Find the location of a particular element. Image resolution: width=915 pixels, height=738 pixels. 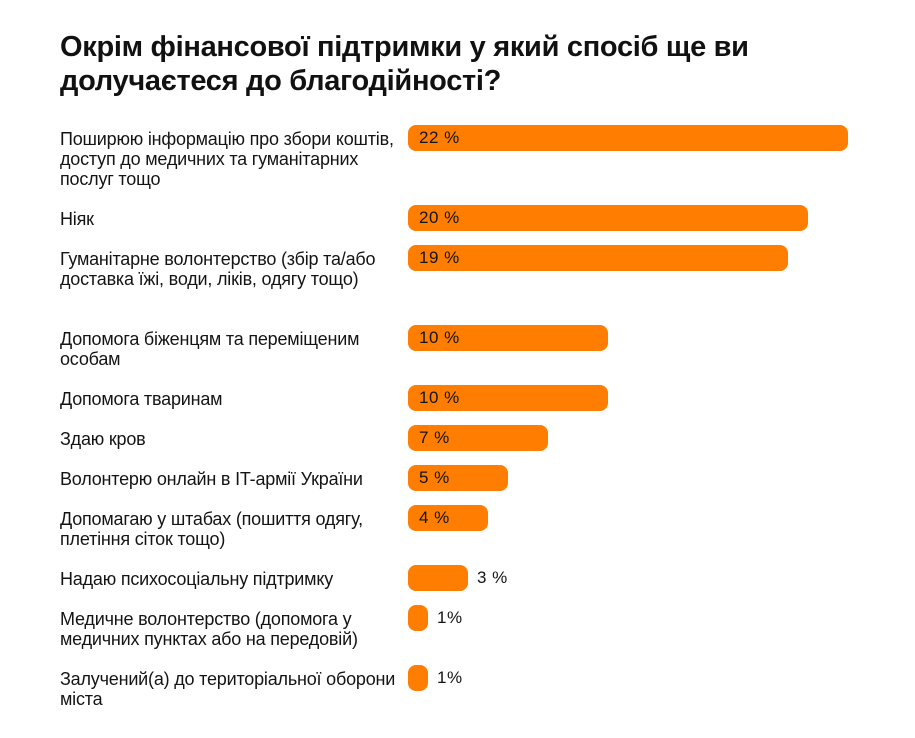

data-label: 22 % is located at coordinates (439, 137).